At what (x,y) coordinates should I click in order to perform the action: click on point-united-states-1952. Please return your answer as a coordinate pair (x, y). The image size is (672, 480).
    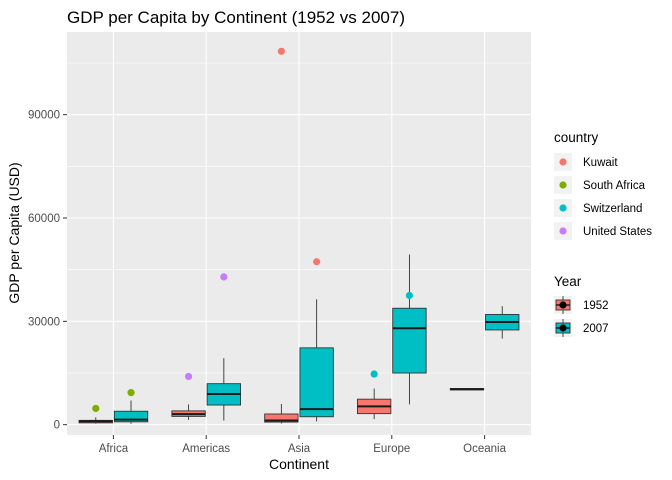
    Looking at the image, I should click on (188, 376).